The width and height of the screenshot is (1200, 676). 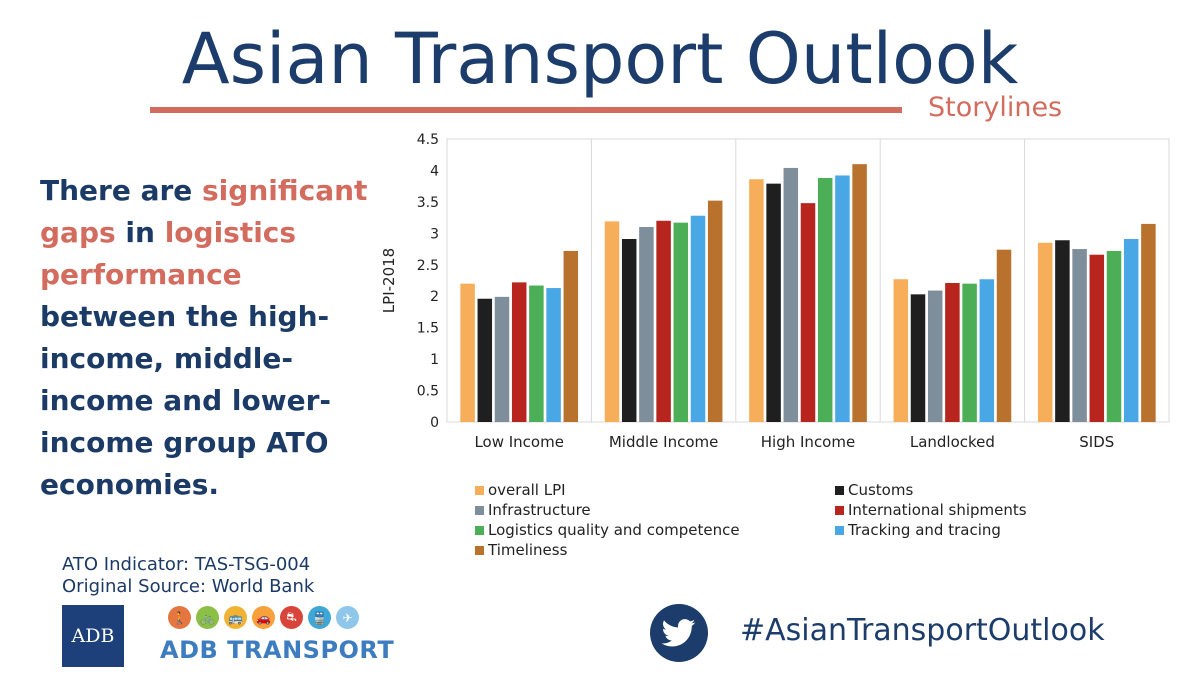 I want to click on twitter-bird-icon, so click(x=679, y=633).